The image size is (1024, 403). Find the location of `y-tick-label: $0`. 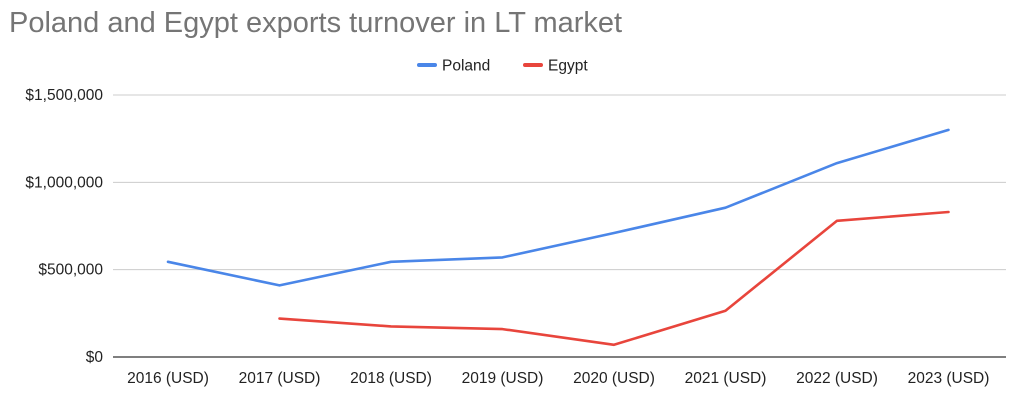

y-tick-label: $0 is located at coordinates (95, 357).